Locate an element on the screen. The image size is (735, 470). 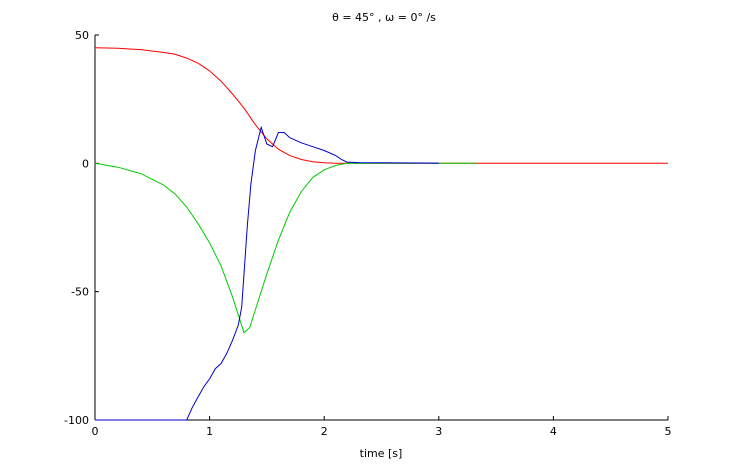
x-tick-label: 3 is located at coordinates (438, 431).